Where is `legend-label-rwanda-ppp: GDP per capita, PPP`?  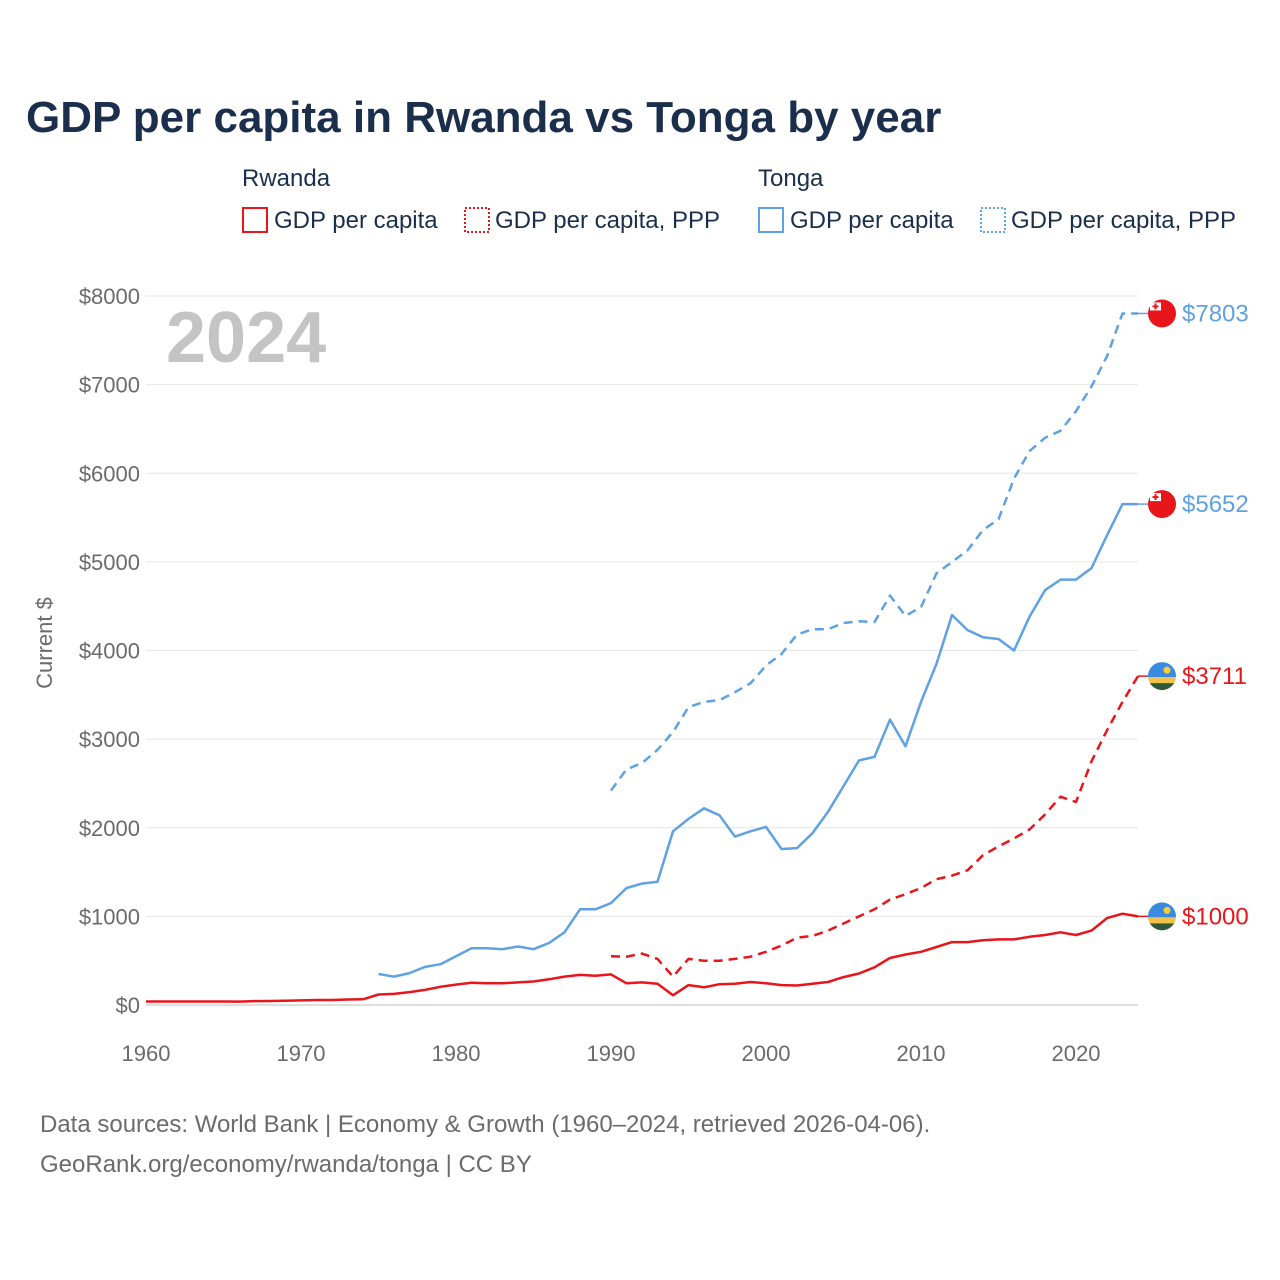 legend-label-rwanda-ppp: GDP per capita, PPP is located at coordinates (607, 220).